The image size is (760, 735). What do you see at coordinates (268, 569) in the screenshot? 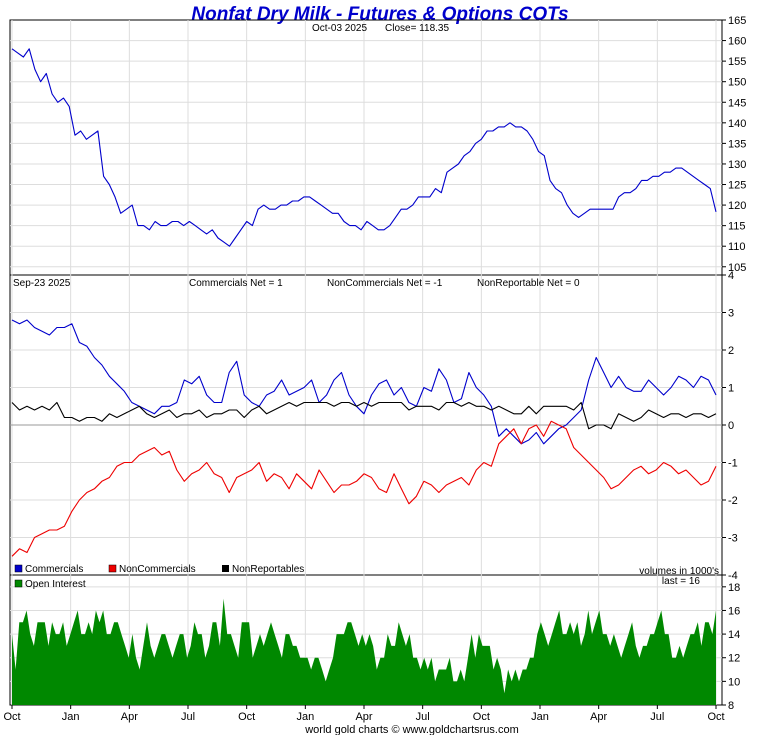
I see `legend-label-nonreportables: NonReportables` at bounding box center [268, 569].